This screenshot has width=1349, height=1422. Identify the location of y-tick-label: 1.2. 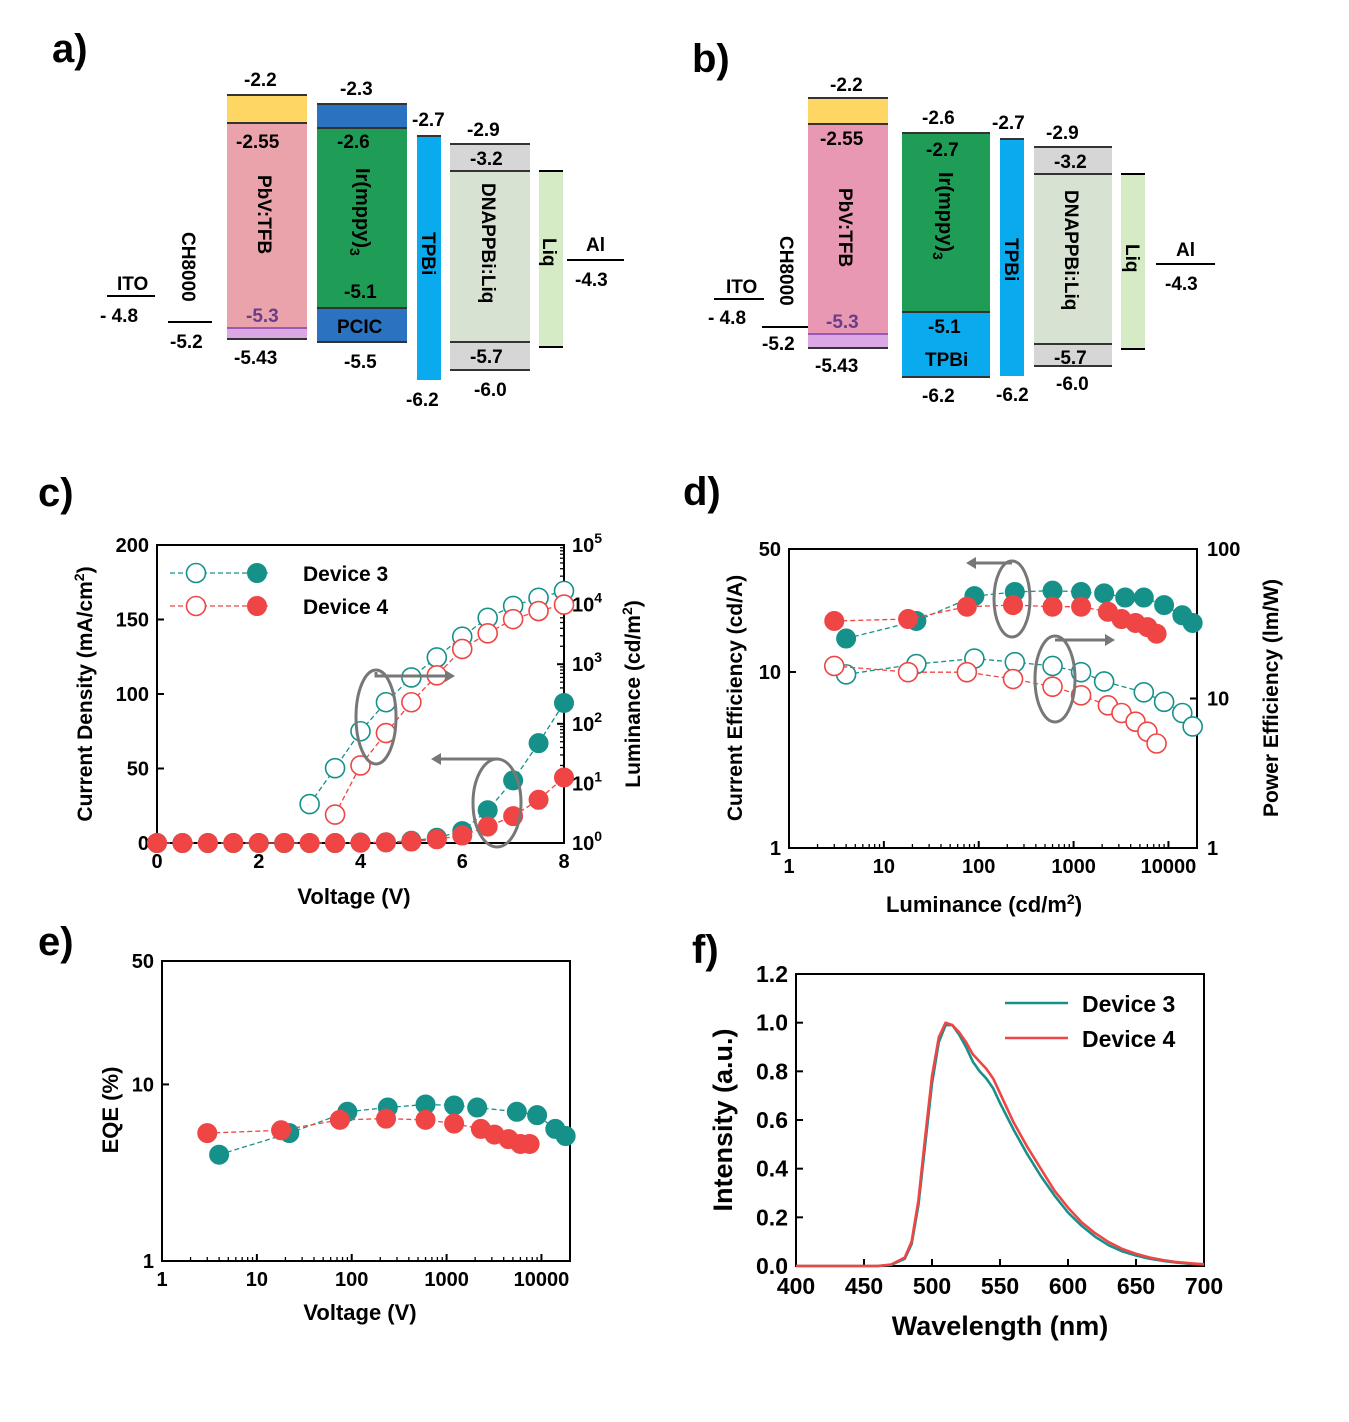
(772, 974).